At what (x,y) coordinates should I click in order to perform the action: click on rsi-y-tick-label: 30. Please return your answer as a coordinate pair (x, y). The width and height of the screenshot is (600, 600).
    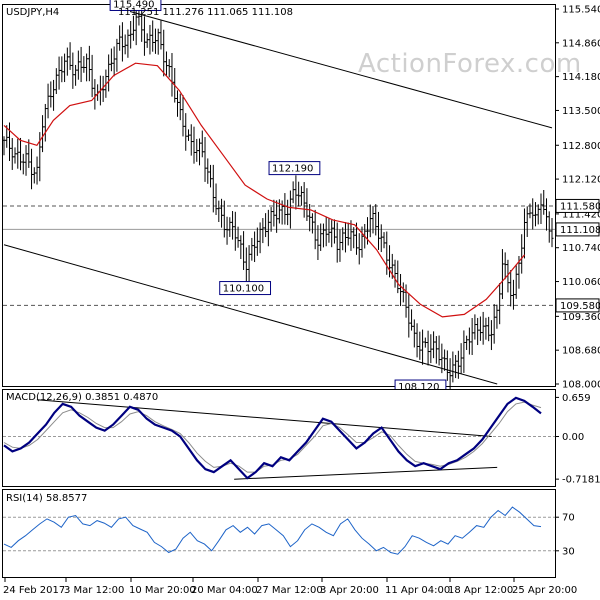
    Looking at the image, I should click on (568, 551).